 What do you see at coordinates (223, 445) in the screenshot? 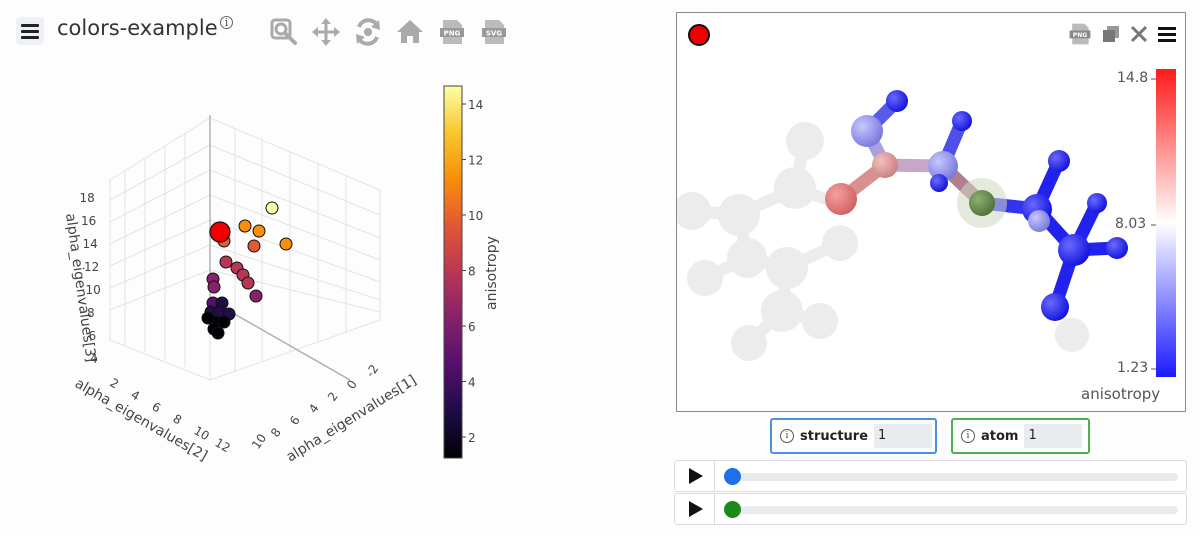
I see `y-tick-label: 12` at bounding box center [223, 445].